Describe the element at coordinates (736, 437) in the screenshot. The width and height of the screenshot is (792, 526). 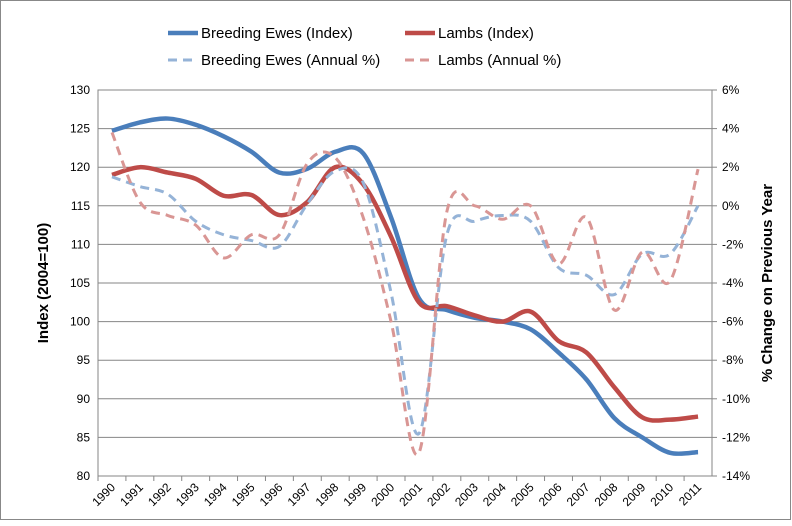
I see `y2-tick-label: -12%` at that location.